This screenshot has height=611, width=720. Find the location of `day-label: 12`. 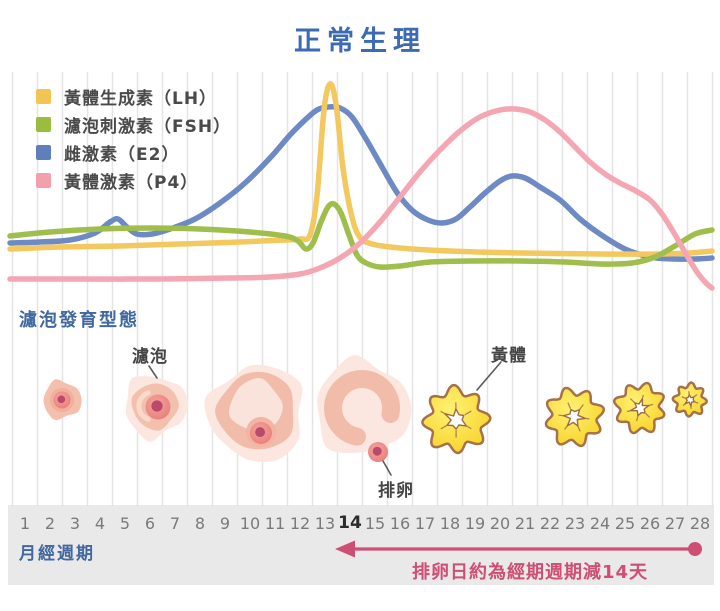

day-label: 12 is located at coordinates (300, 523).